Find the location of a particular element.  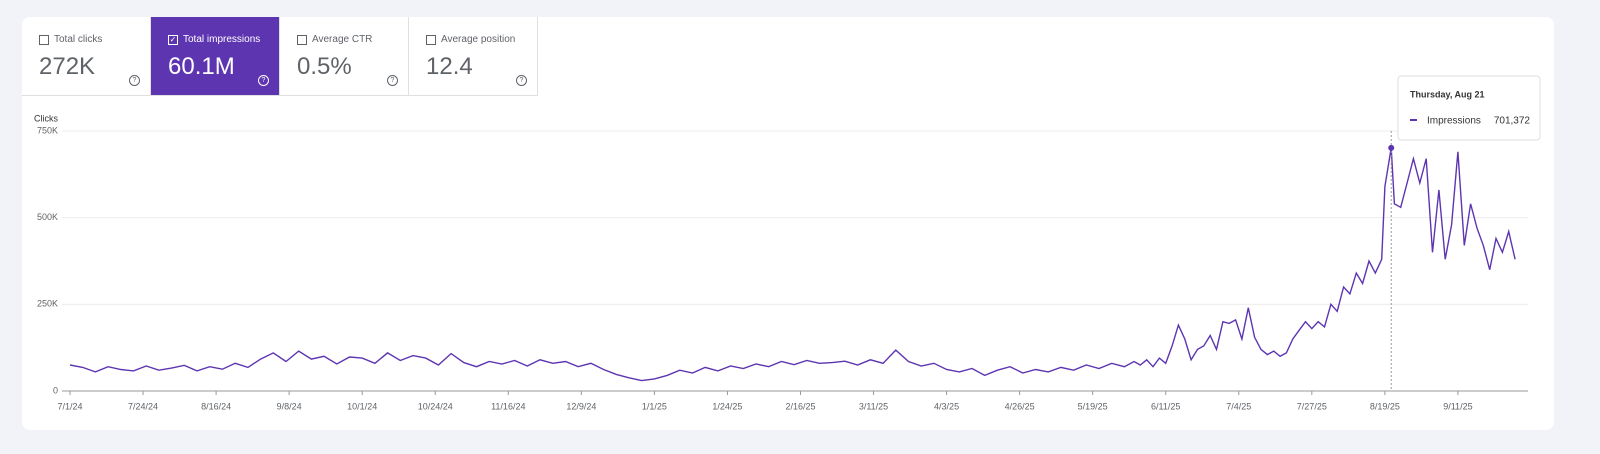

metric-tab: Average position 12.4? is located at coordinates (473, 56).